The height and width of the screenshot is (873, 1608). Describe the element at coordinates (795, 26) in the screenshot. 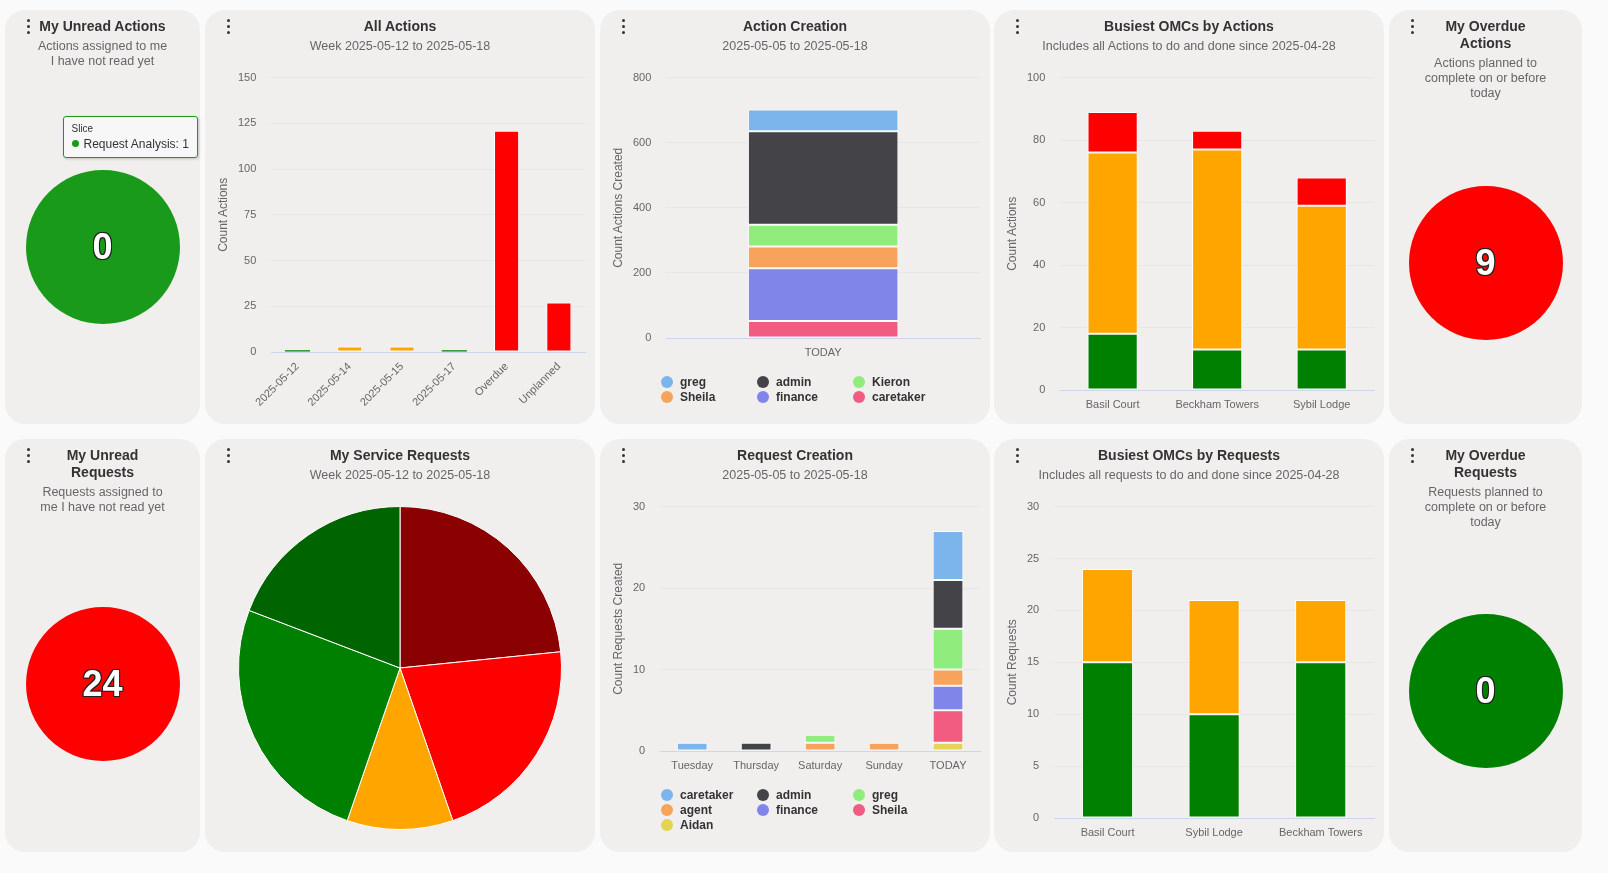

I see `chart-title: Action Creation` at that location.